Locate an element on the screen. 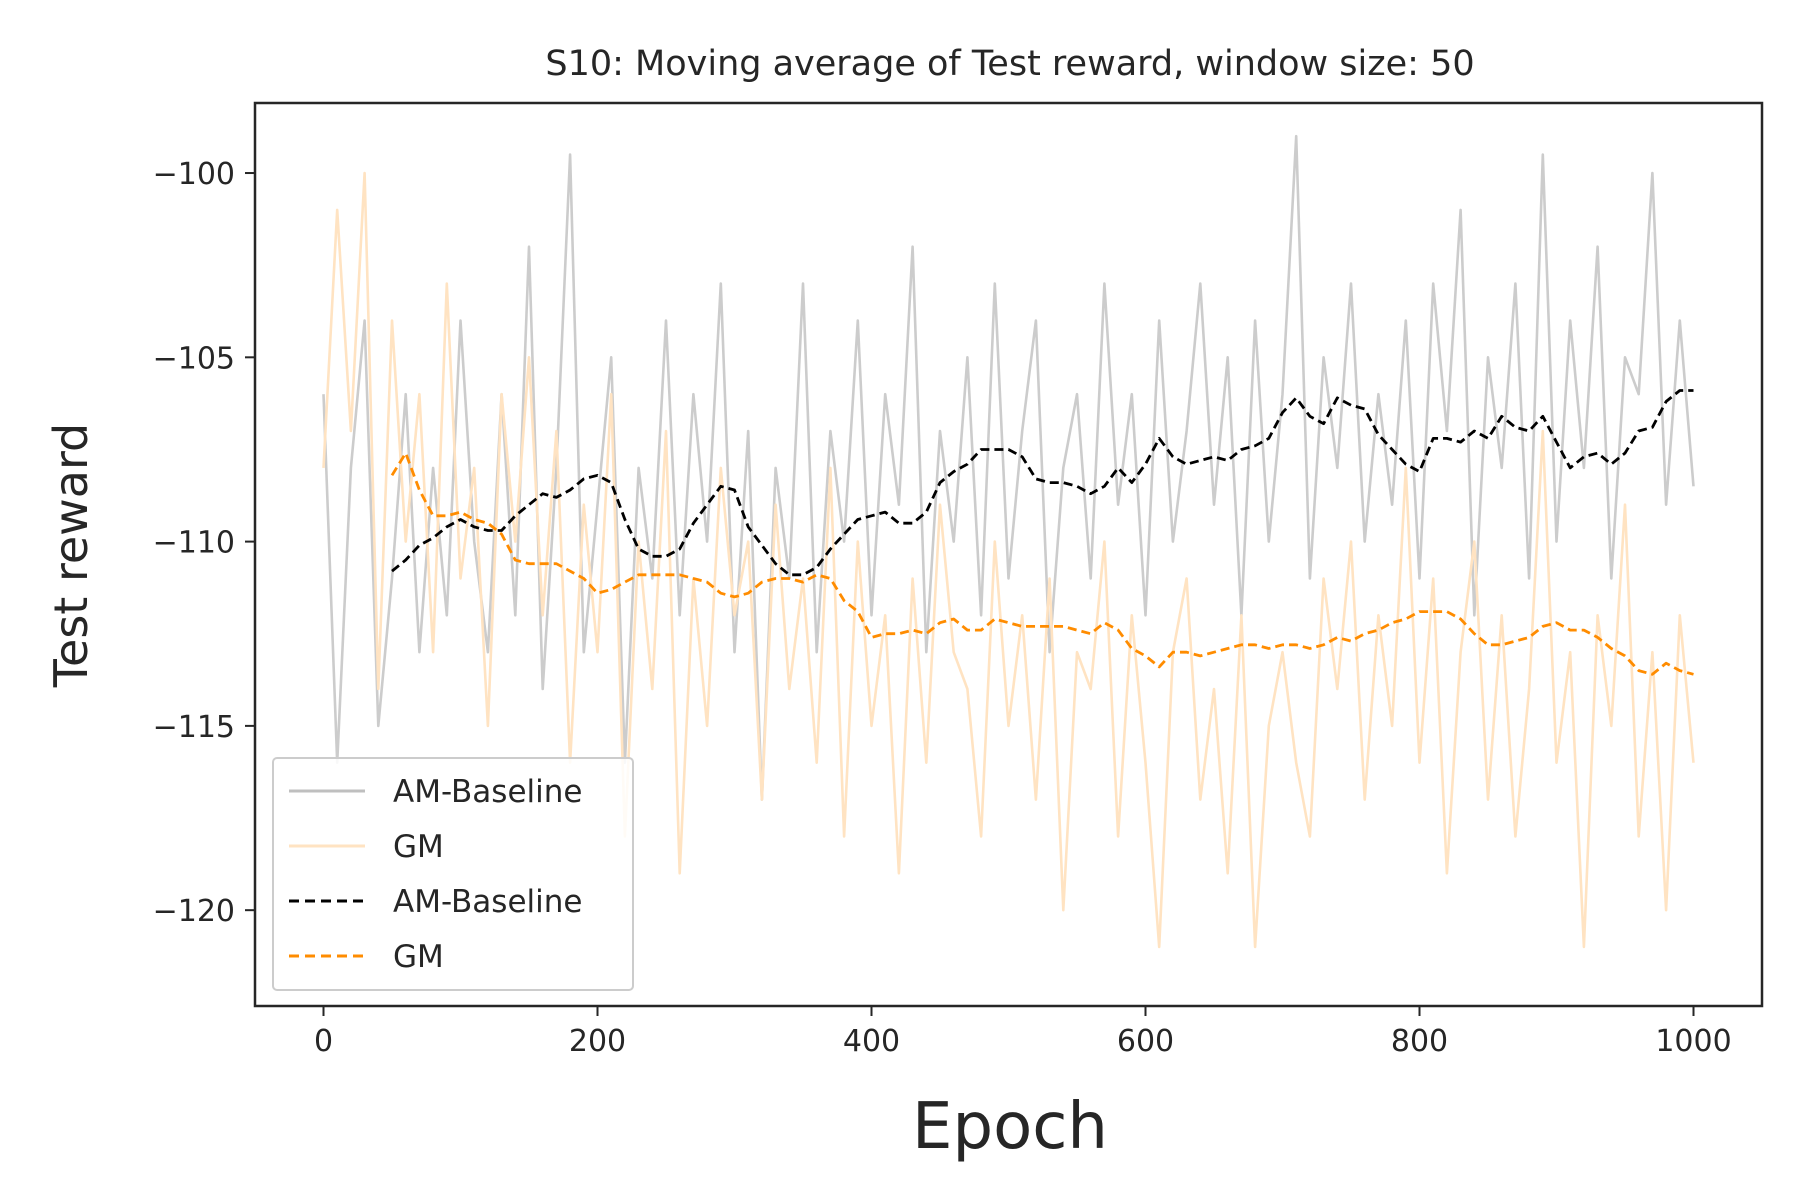  x-axis-label: Epoch is located at coordinates (1010, 1127).